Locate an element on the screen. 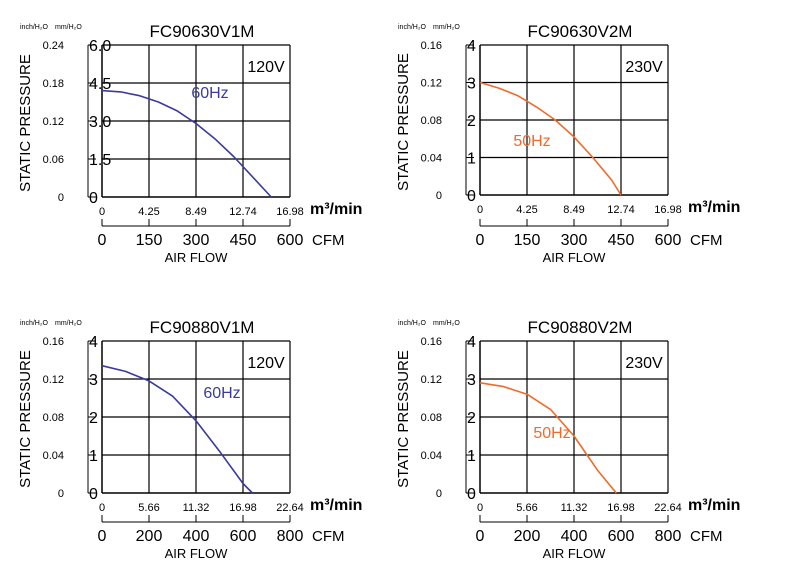 The image size is (790, 579). y-tick-label-mm: 1.5 is located at coordinates (100, 160).